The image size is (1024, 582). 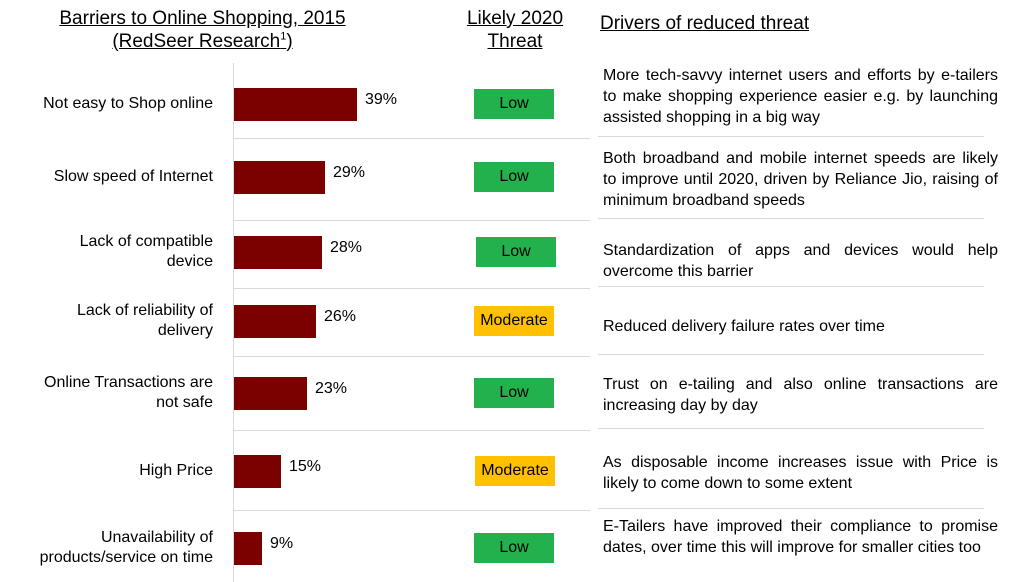 I want to click on bar-category-label-line: Not easy to Shop online, so click(x=128, y=103).